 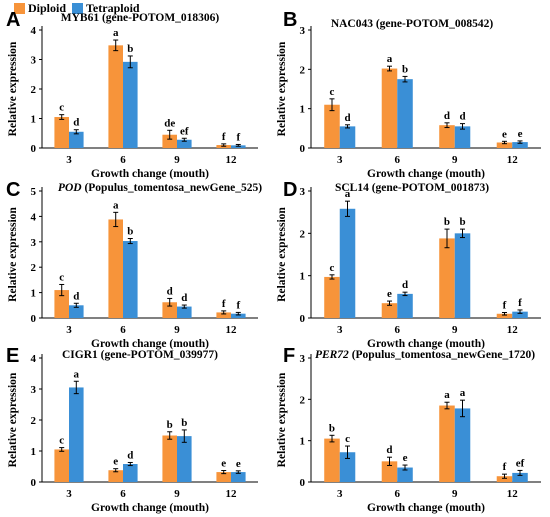 What do you see at coordinates (150, 174) in the screenshot?
I see `panel-a-x-label: Growth change (mouth)` at bounding box center [150, 174].